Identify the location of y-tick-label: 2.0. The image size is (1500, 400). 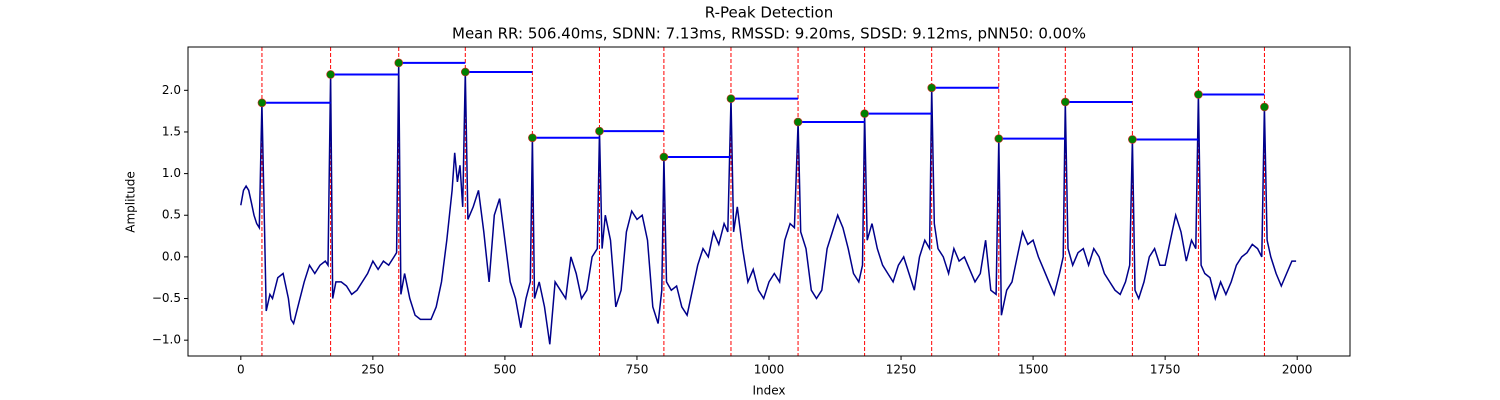
(171, 90).